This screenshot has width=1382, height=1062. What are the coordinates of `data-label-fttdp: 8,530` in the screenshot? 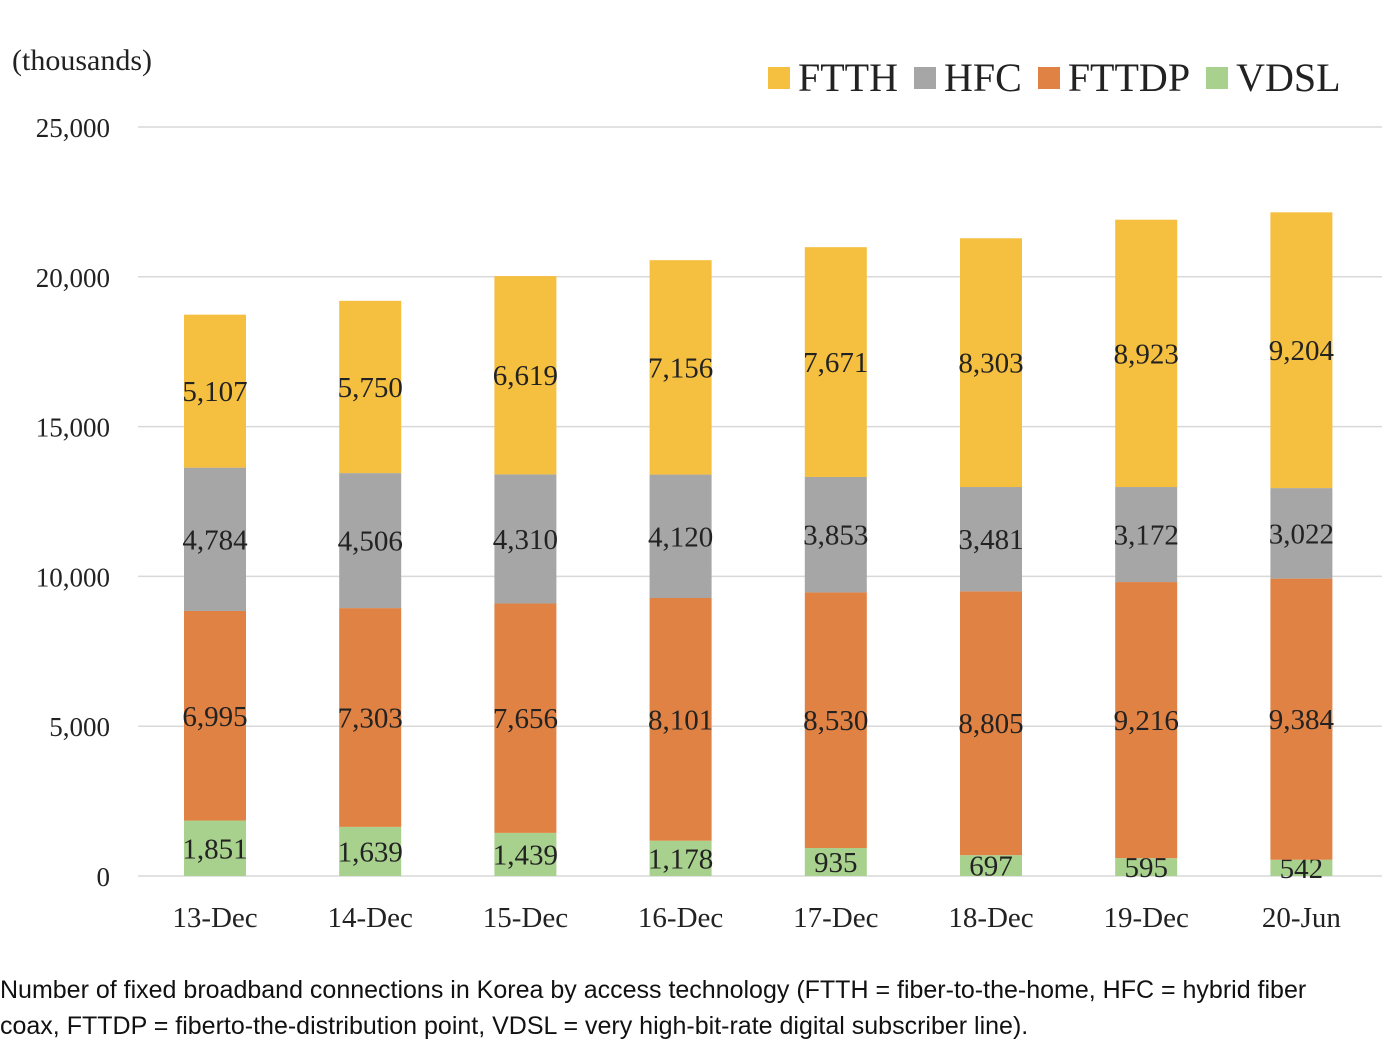 It's located at (835, 721).